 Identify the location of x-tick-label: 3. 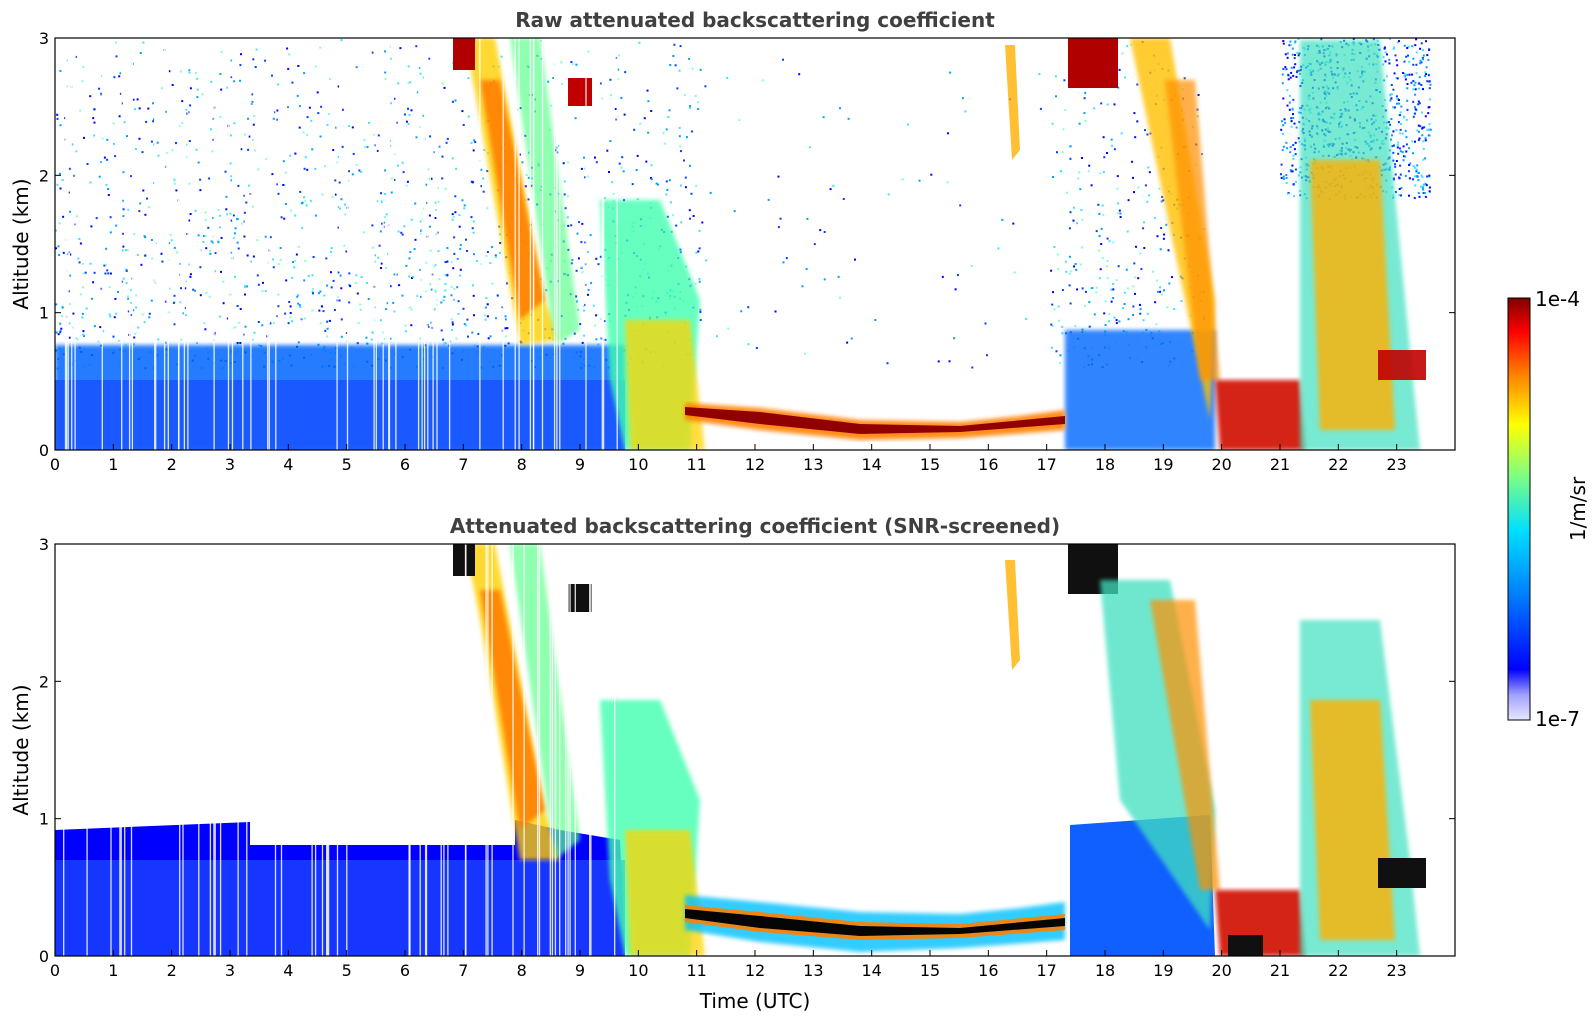
(230, 464).